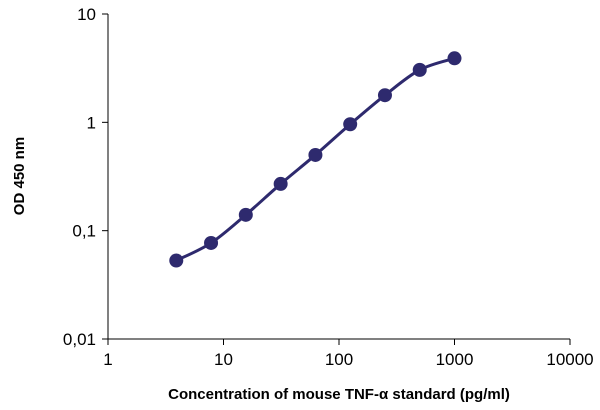 This screenshot has height=410, width=600. What do you see at coordinates (339, 359) in the screenshot?
I see `x-tick-label: 100` at bounding box center [339, 359].